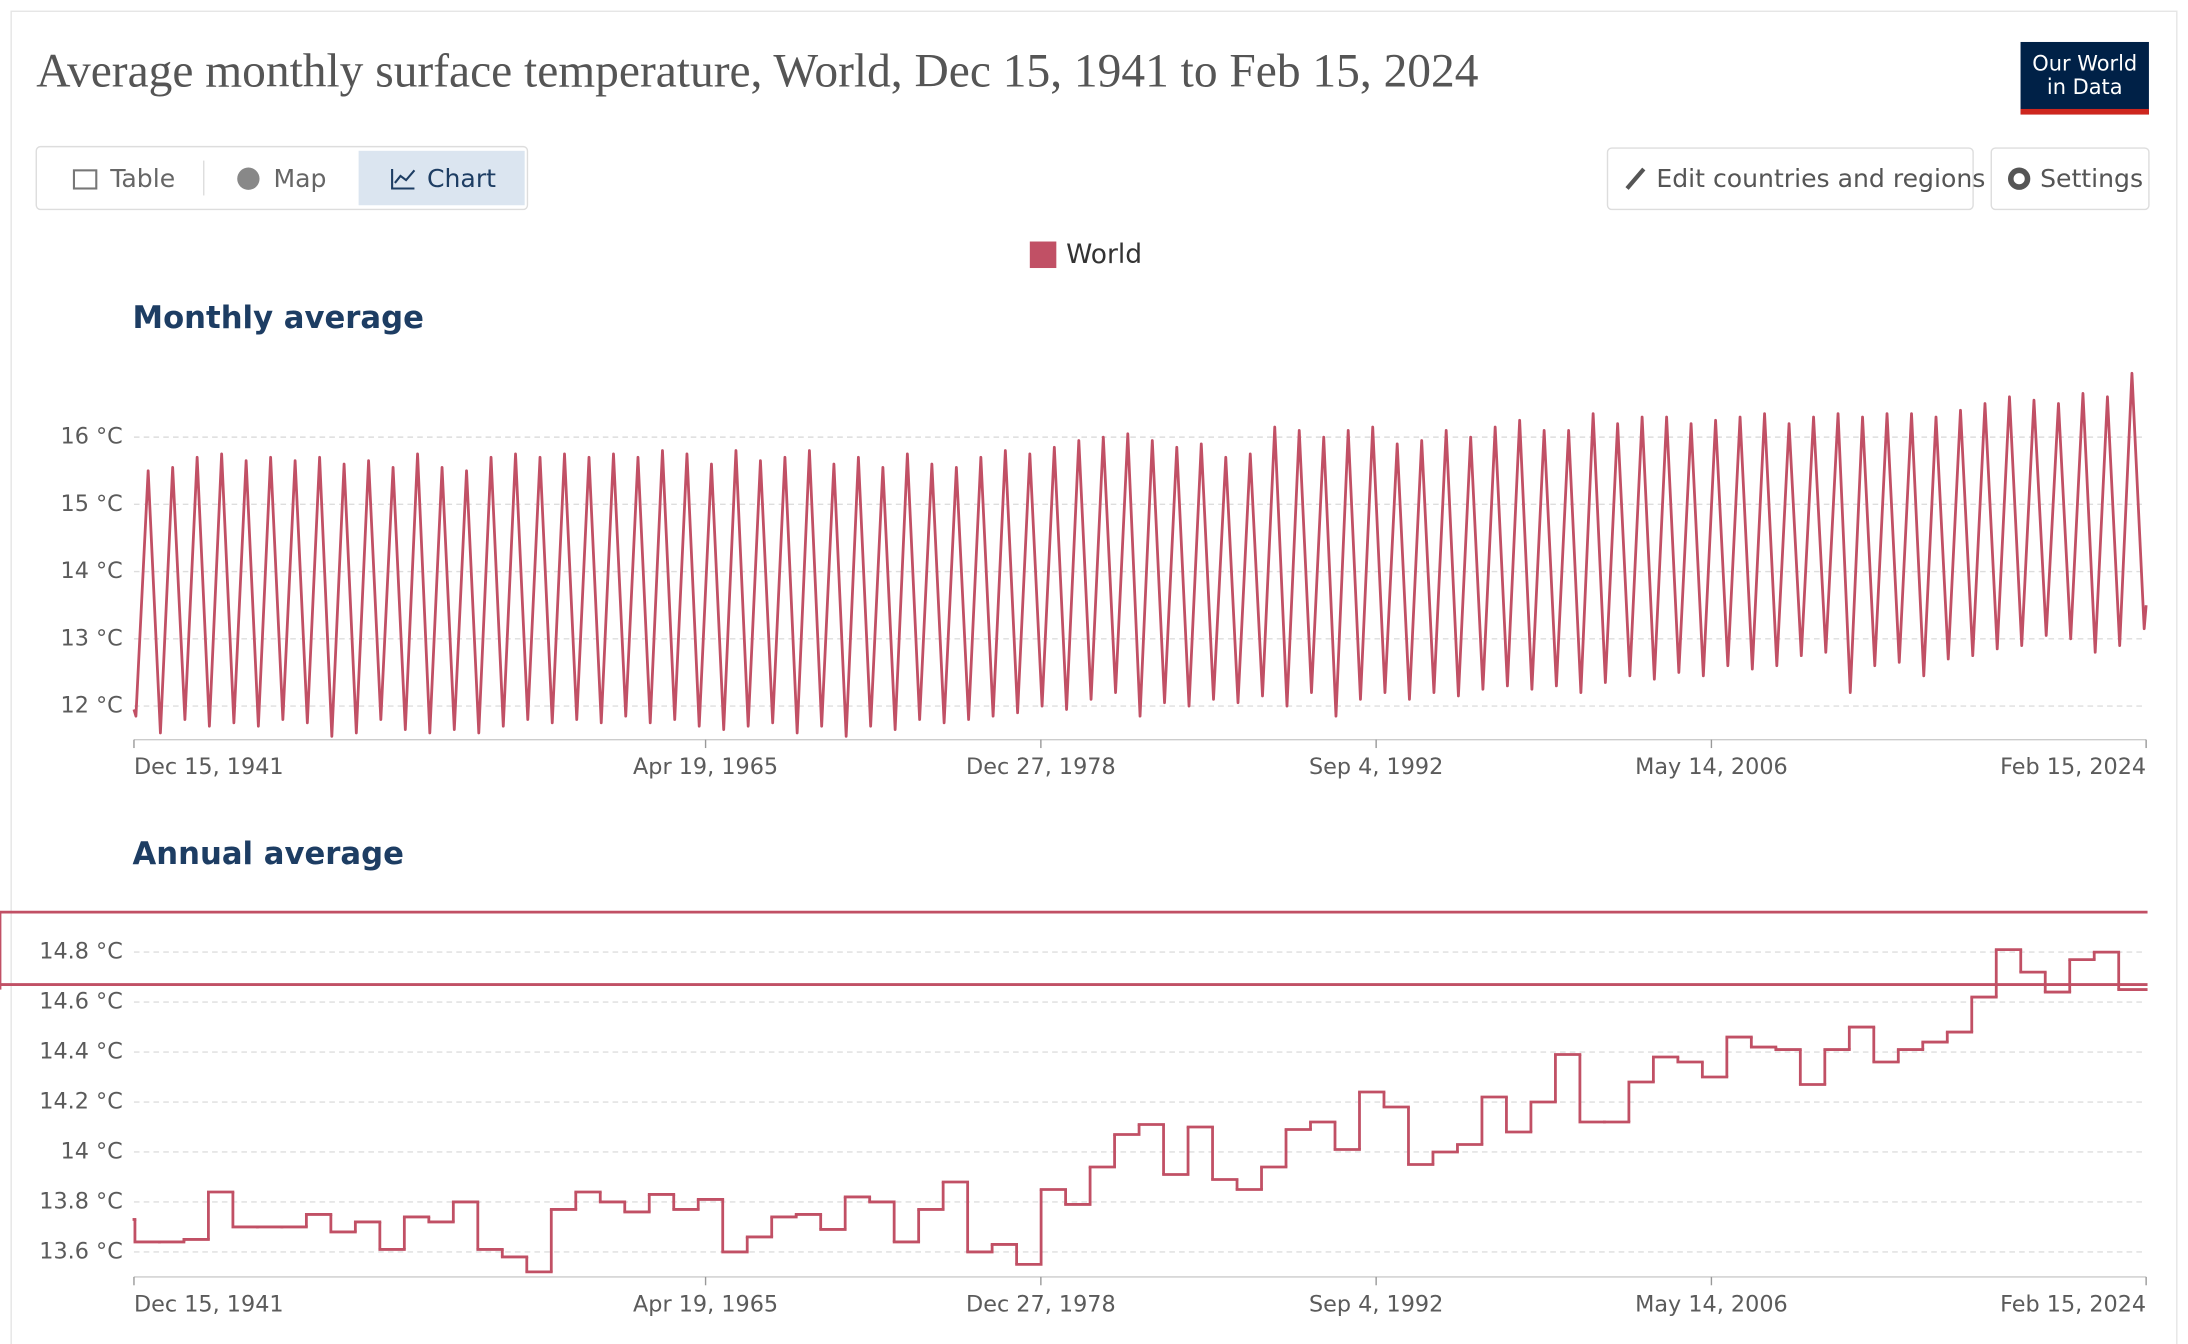 This screenshot has width=2188, height=1344. Describe the element at coordinates (92, 437) in the screenshot. I see `y-tick-label: 16 °C` at that location.